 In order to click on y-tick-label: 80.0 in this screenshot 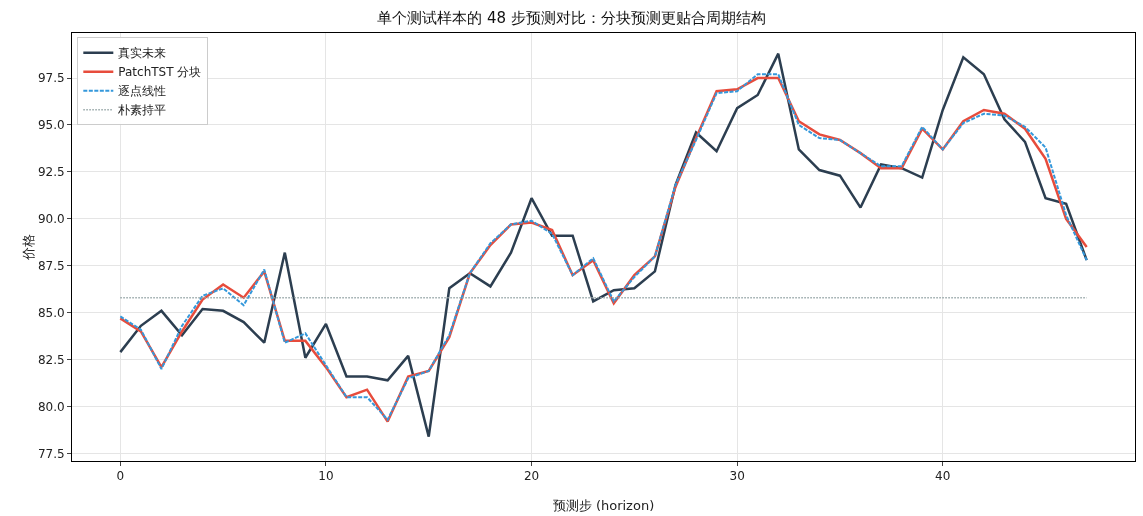, I will do `click(51, 406)`.